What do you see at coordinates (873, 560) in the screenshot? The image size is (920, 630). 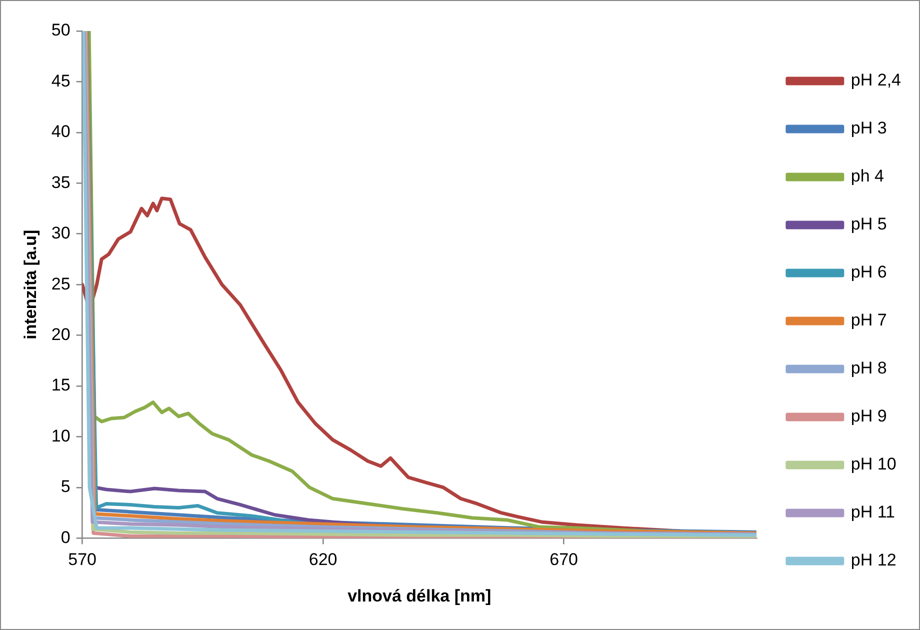 I see `legend-label: pH 12` at bounding box center [873, 560].